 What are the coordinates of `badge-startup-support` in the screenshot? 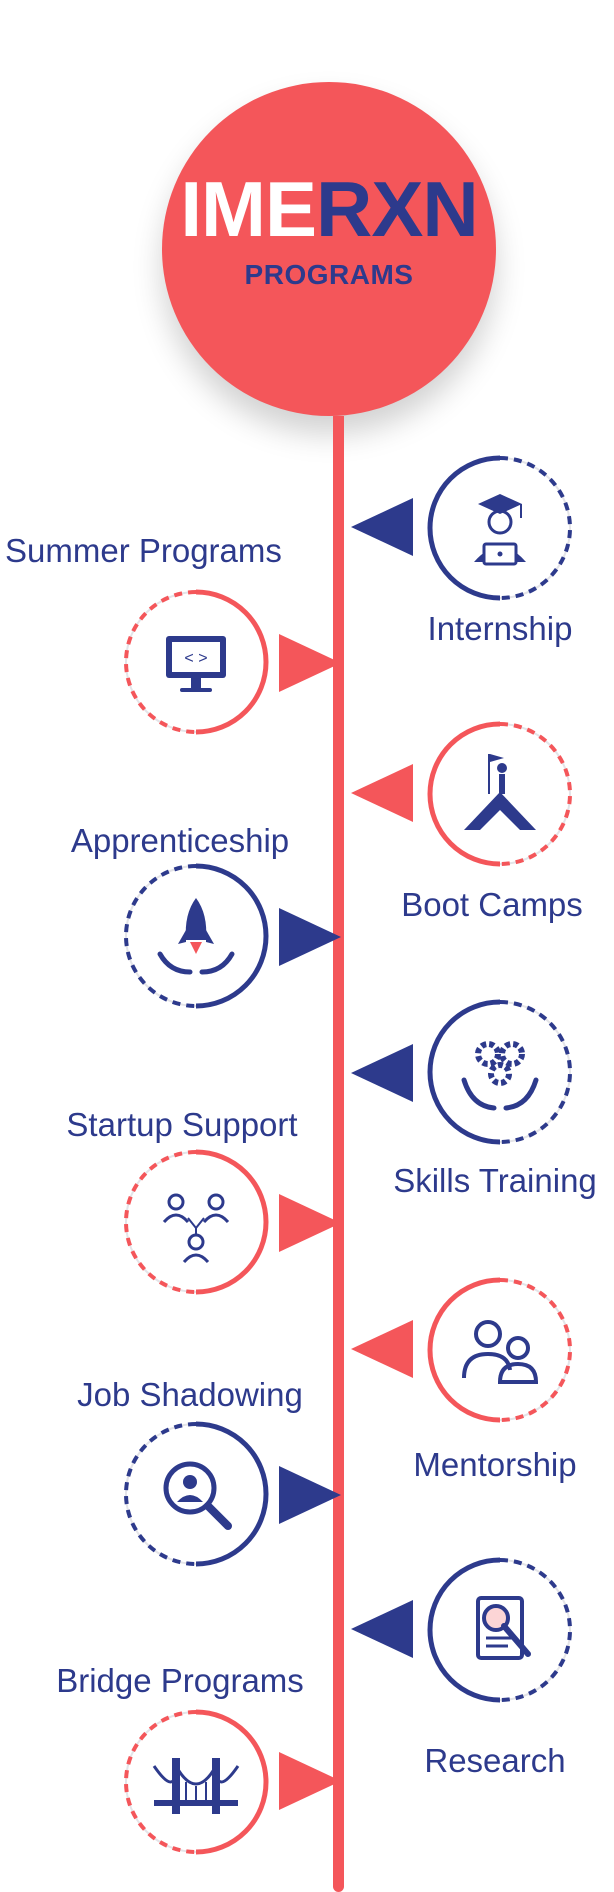 It's located at (196, 1222).